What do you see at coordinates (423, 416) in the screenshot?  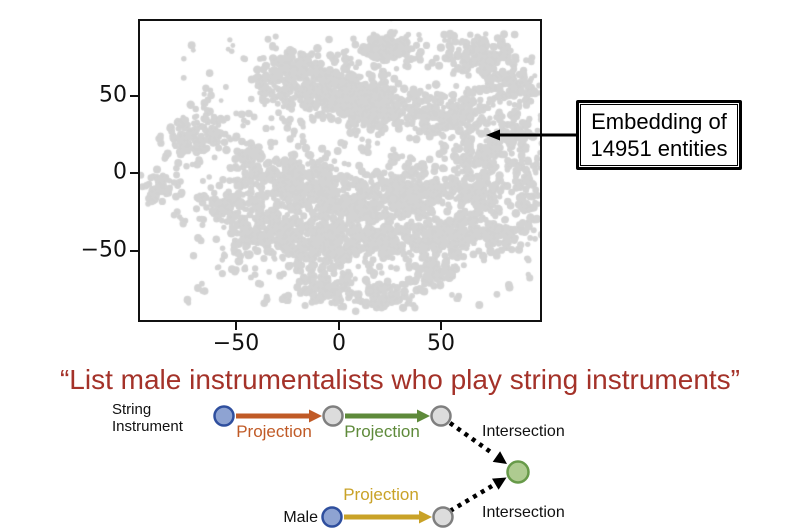 I see `projection-edge-2-head` at bounding box center [423, 416].